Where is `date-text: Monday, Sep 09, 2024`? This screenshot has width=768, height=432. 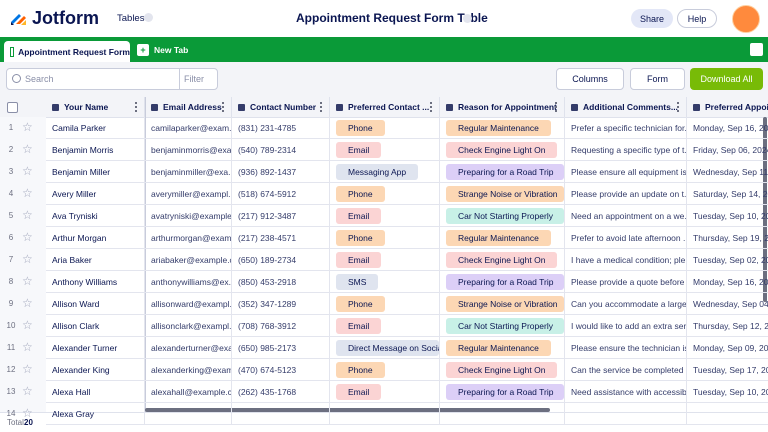 date-text: Monday, Sep 09, 2024 is located at coordinates (730, 347).